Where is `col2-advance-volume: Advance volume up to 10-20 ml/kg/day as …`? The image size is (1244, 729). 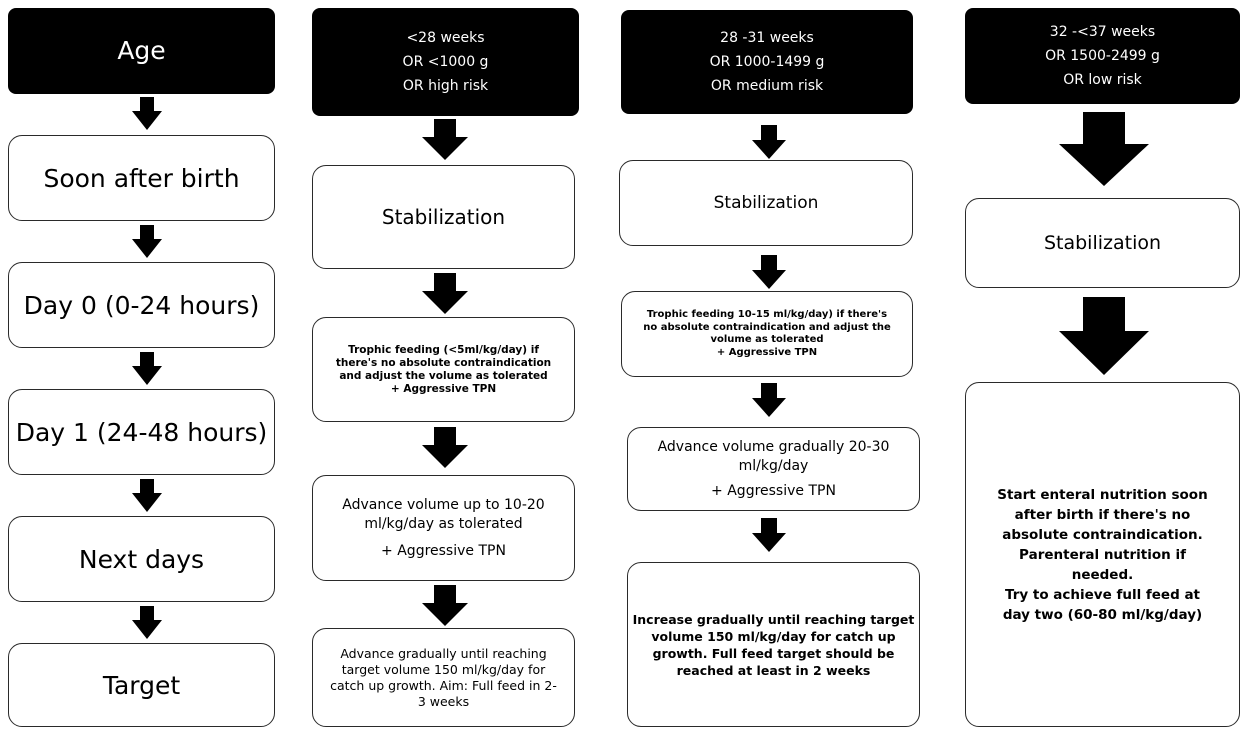 col2-advance-volume: Advance volume up to 10-20 ml/kg/day as … is located at coordinates (443, 528).